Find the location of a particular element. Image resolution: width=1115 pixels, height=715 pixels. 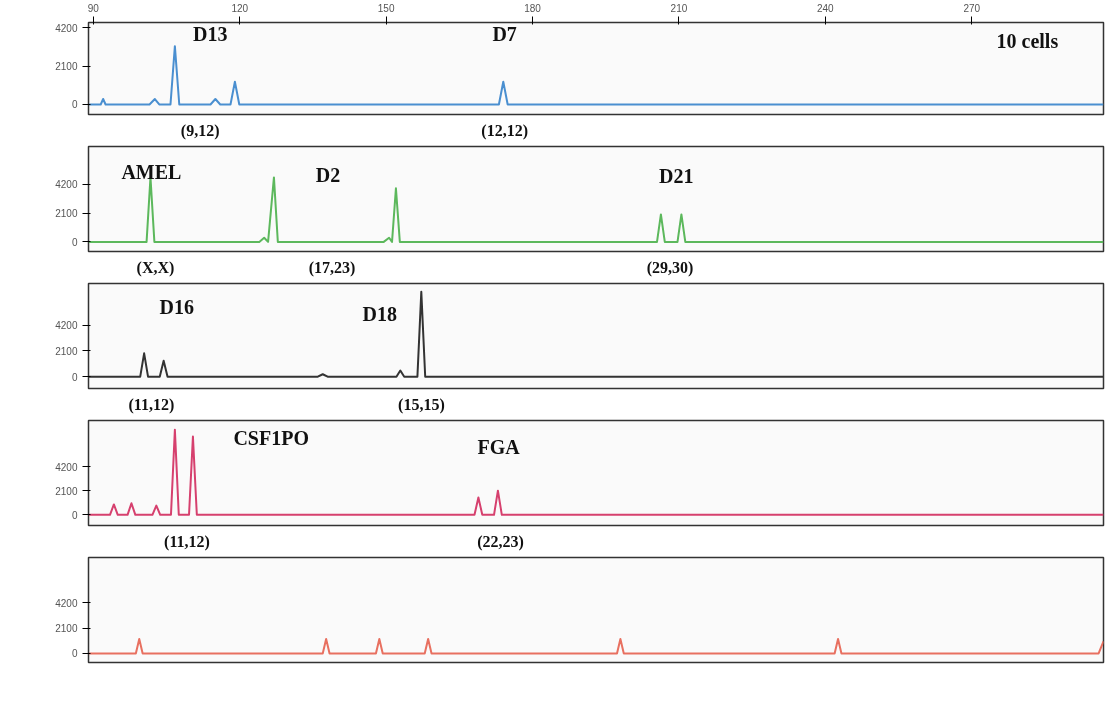

text: (X,X) is located at coordinates (155, 268).